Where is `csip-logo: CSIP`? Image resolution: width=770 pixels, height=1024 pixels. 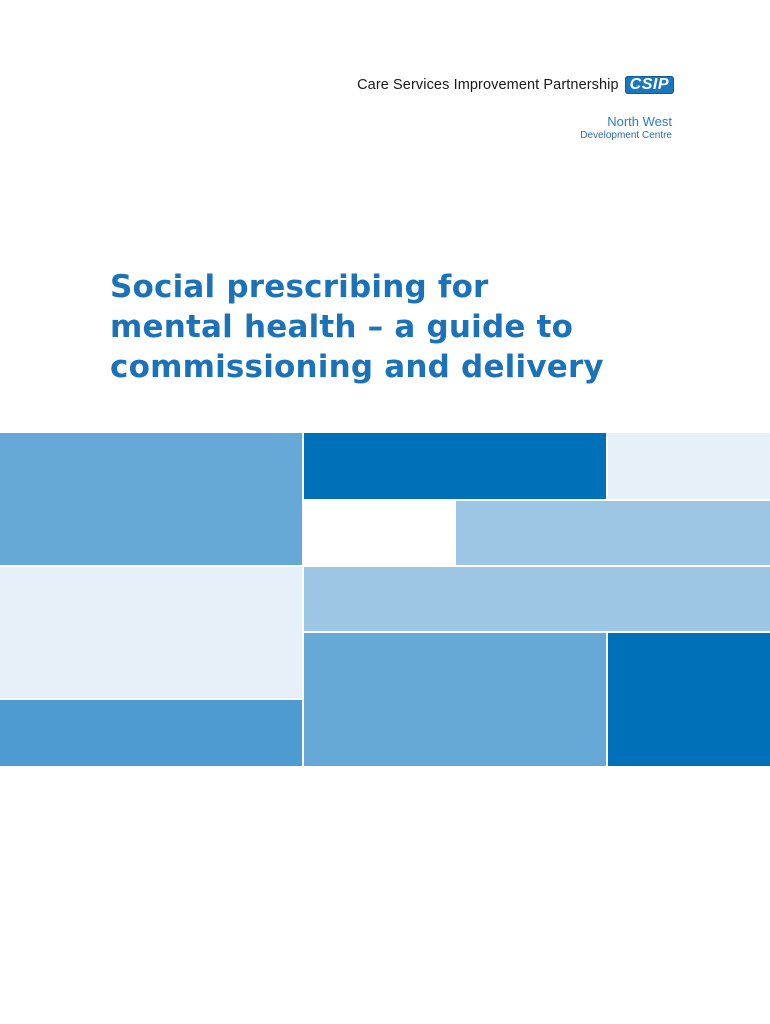 csip-logo: CSIP is located at coordinates (649, 85).